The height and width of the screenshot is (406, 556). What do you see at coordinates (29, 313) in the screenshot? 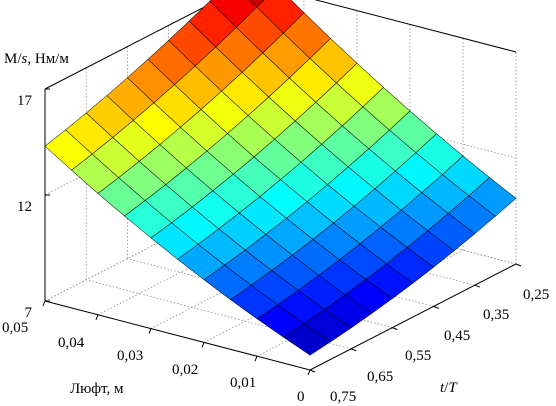
I see `z-tick-label: 7` at bounding box center [29, 313].